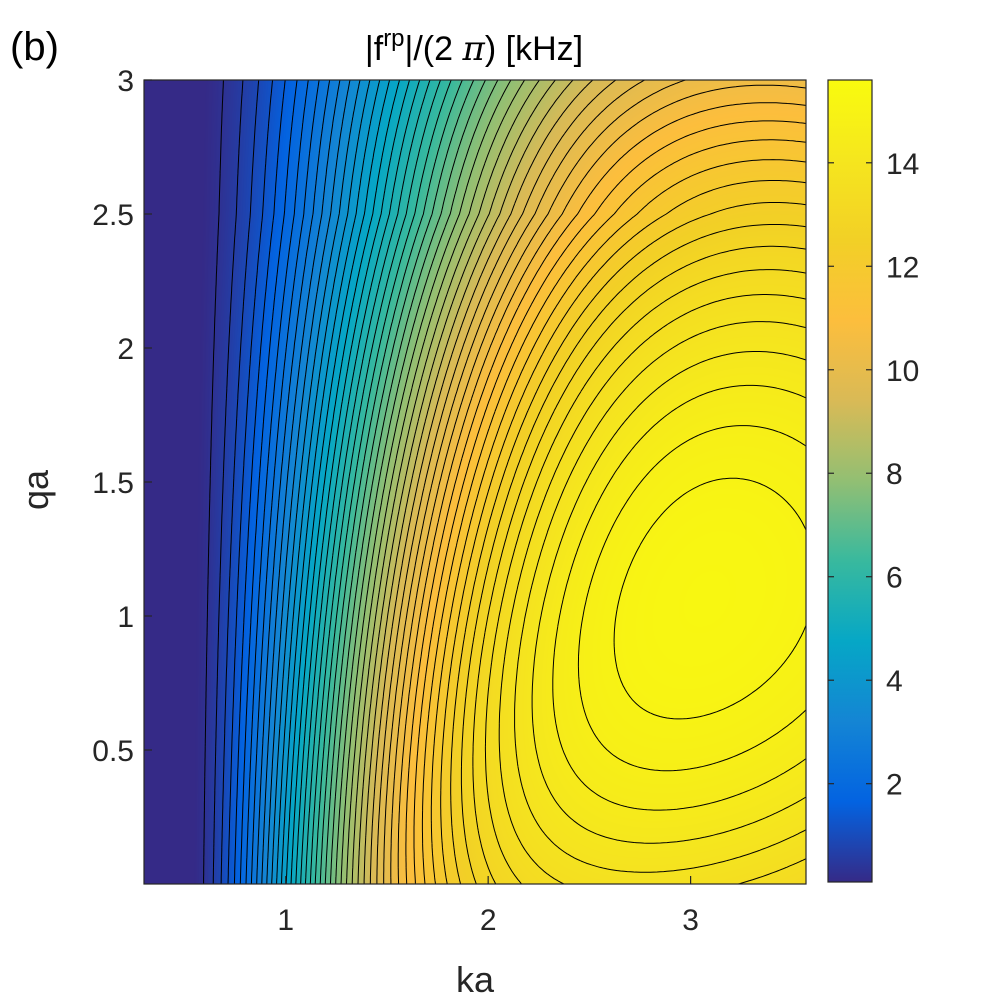  I want to click on y-axis-label: qa, so click(35, 489).